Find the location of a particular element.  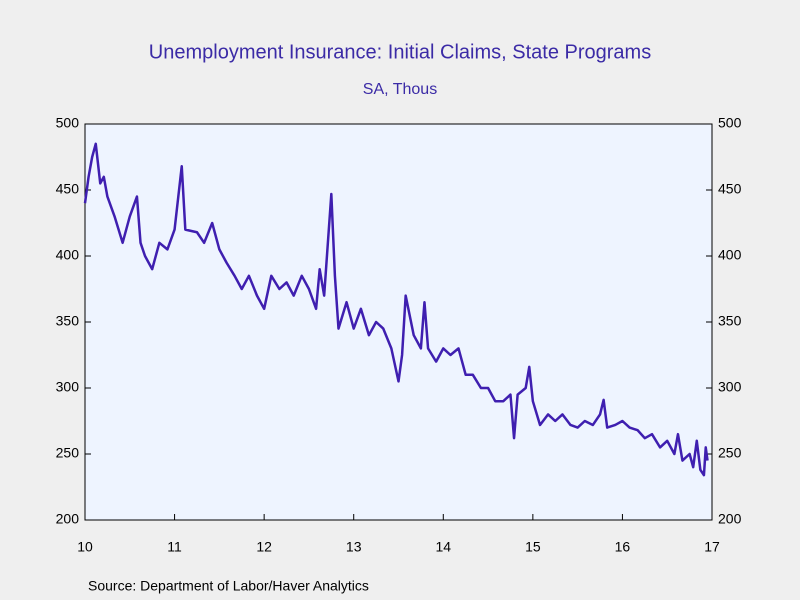

y-tick-label: 400 is located at coordinates (68, 255).